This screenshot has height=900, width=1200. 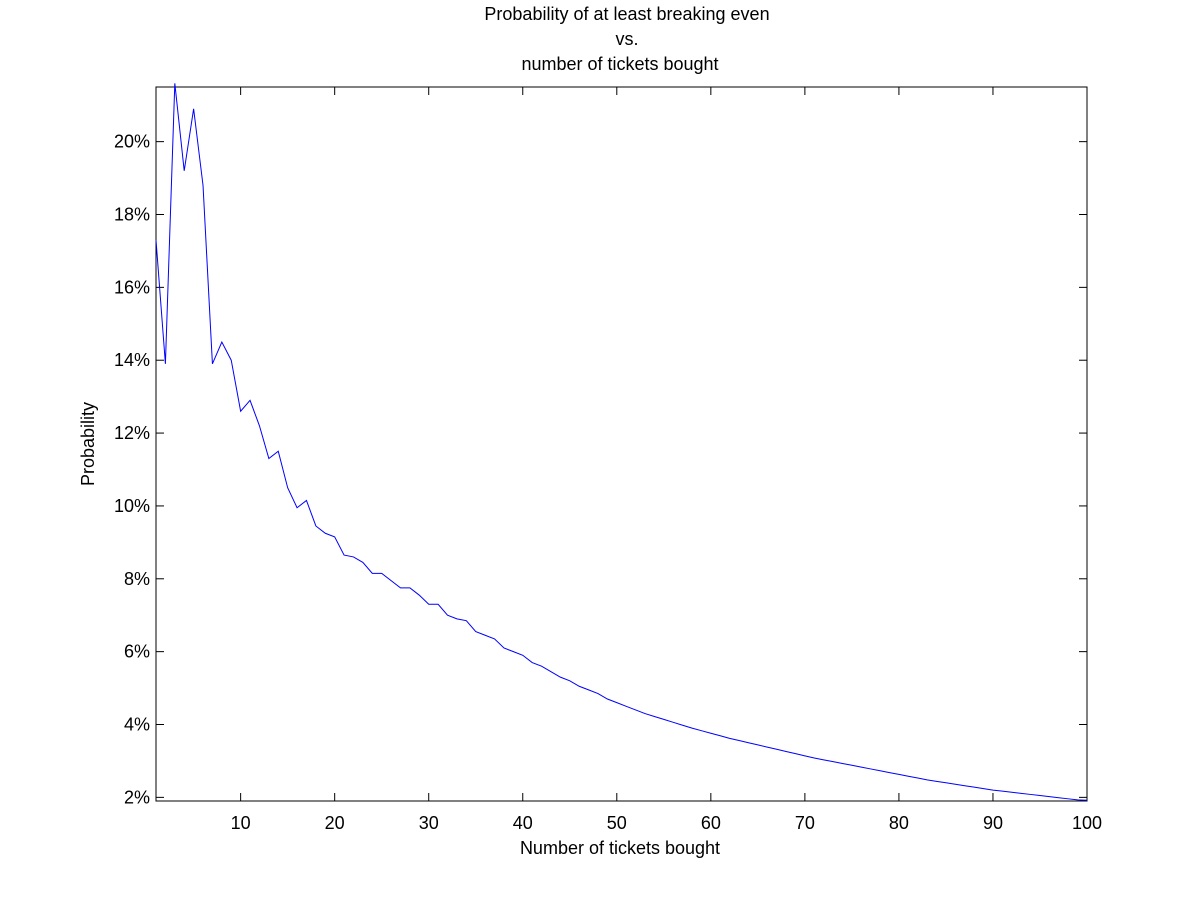 I want to click on y-tick-label: 4%, so click(x=137, y=725).